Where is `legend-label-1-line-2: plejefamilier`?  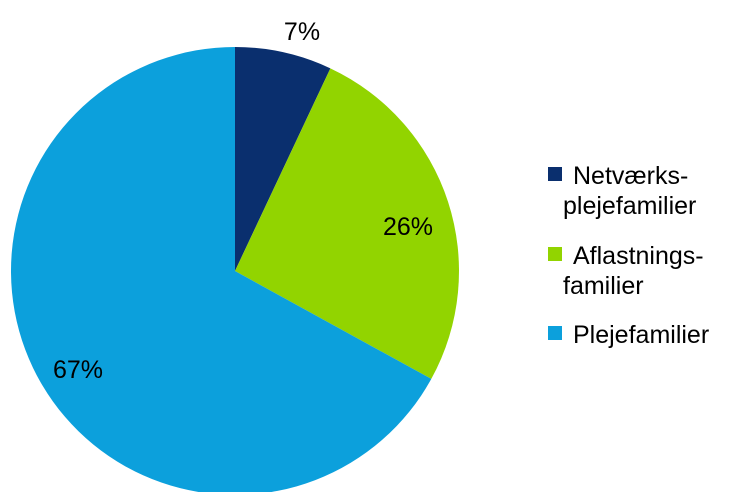
legend-label-1-line-2: plejefamilier is located at coordinates (629, 206).